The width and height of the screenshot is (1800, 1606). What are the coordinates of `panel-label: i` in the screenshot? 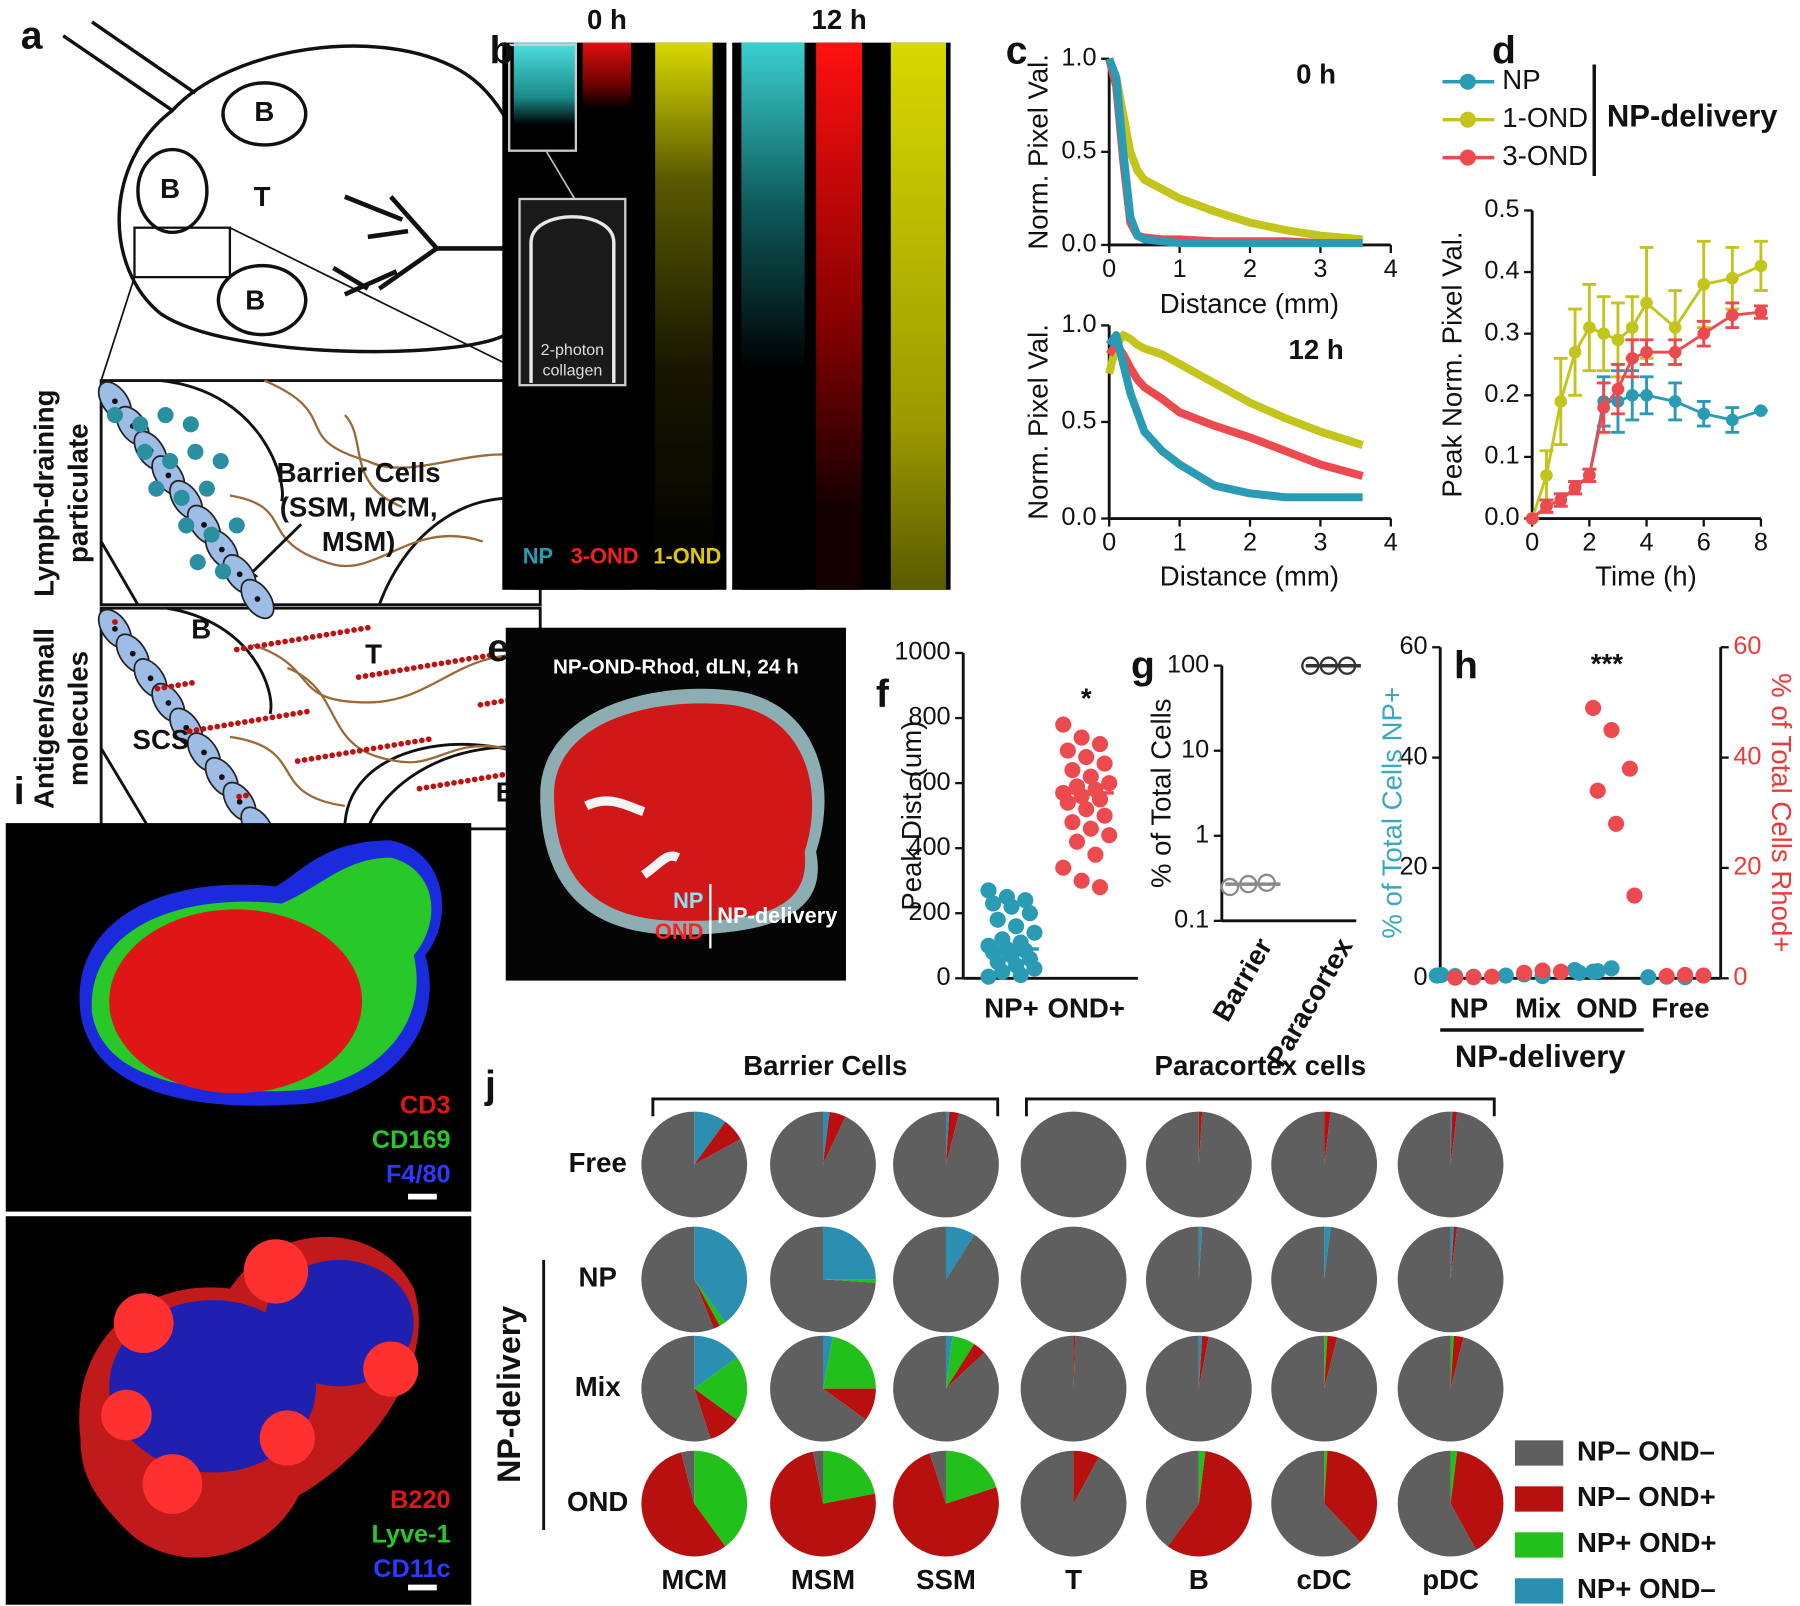 It's located at (19, 792).